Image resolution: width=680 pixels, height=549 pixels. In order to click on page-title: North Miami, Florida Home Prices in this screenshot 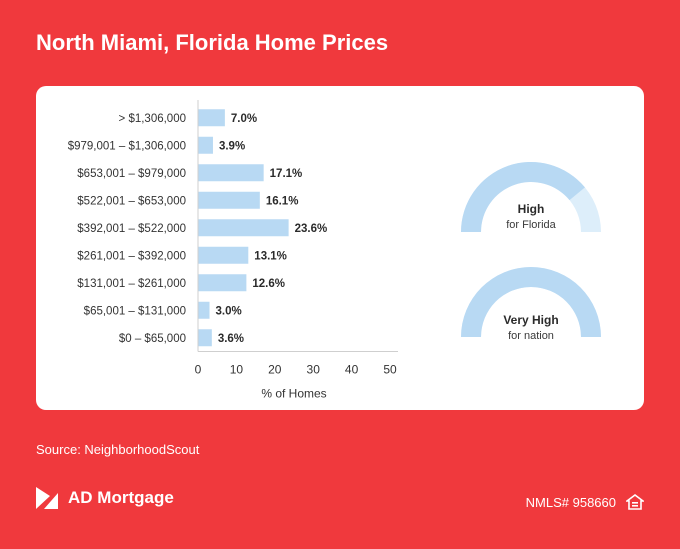, I will do `click(212, 42)`.